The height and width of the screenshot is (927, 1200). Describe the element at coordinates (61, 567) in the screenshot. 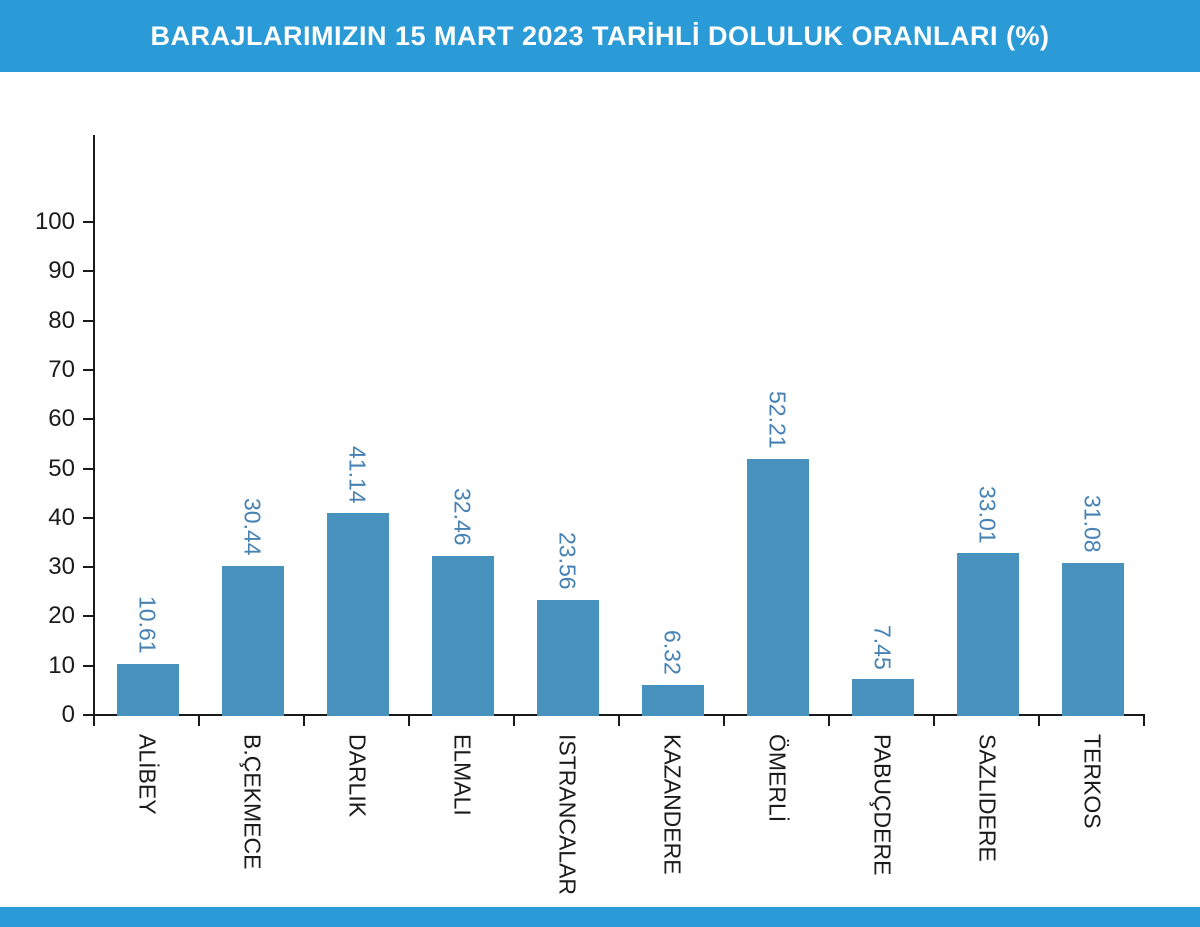

I see `y-tick-label: 30` at that location.